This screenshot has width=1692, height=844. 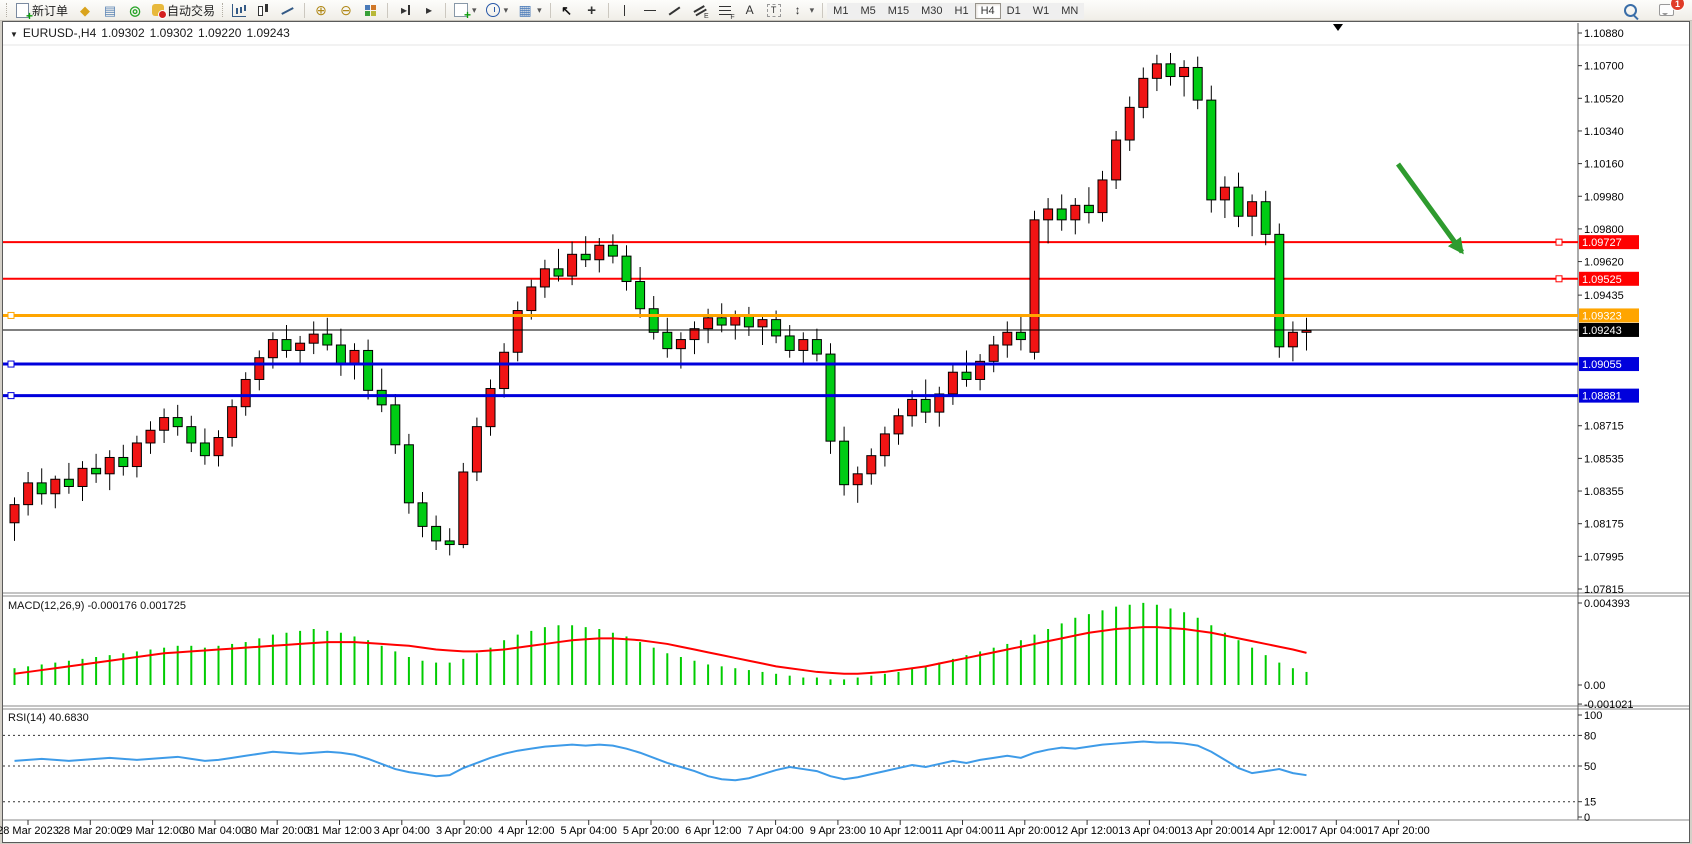 I want to click on channel-tool-button, so click(x=700, y=10).